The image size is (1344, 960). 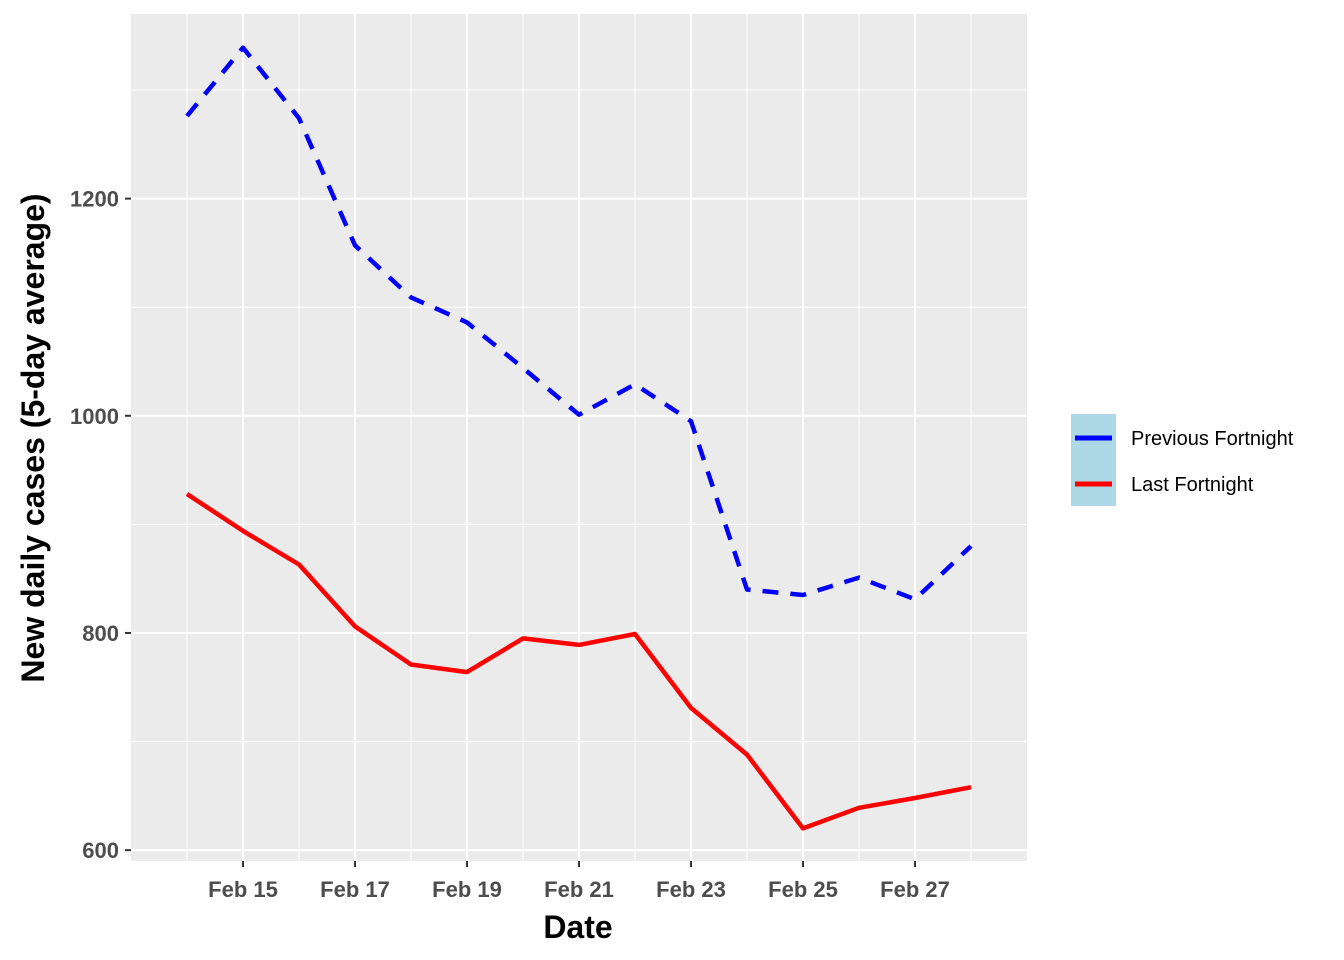 I want to click on y-axis-title: New daily cases (5-day average), so click(x=33, y=437).